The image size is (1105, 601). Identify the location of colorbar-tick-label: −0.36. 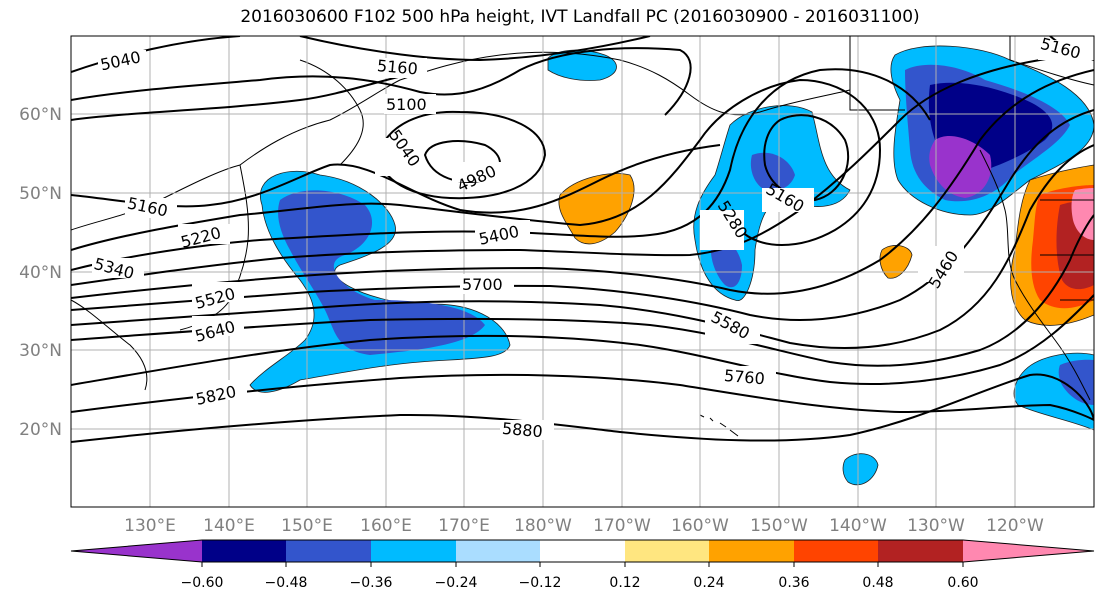
(371, 583).